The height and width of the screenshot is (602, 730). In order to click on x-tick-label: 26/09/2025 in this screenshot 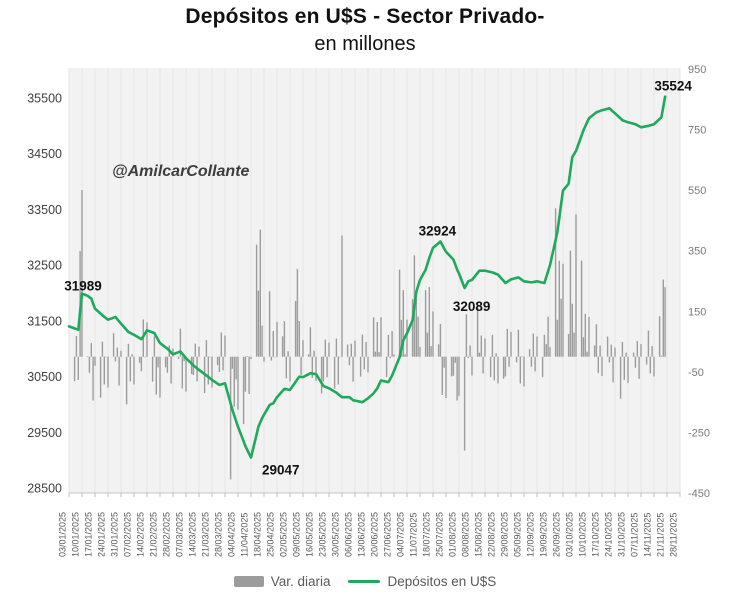, I will do `click(557, 534)`.